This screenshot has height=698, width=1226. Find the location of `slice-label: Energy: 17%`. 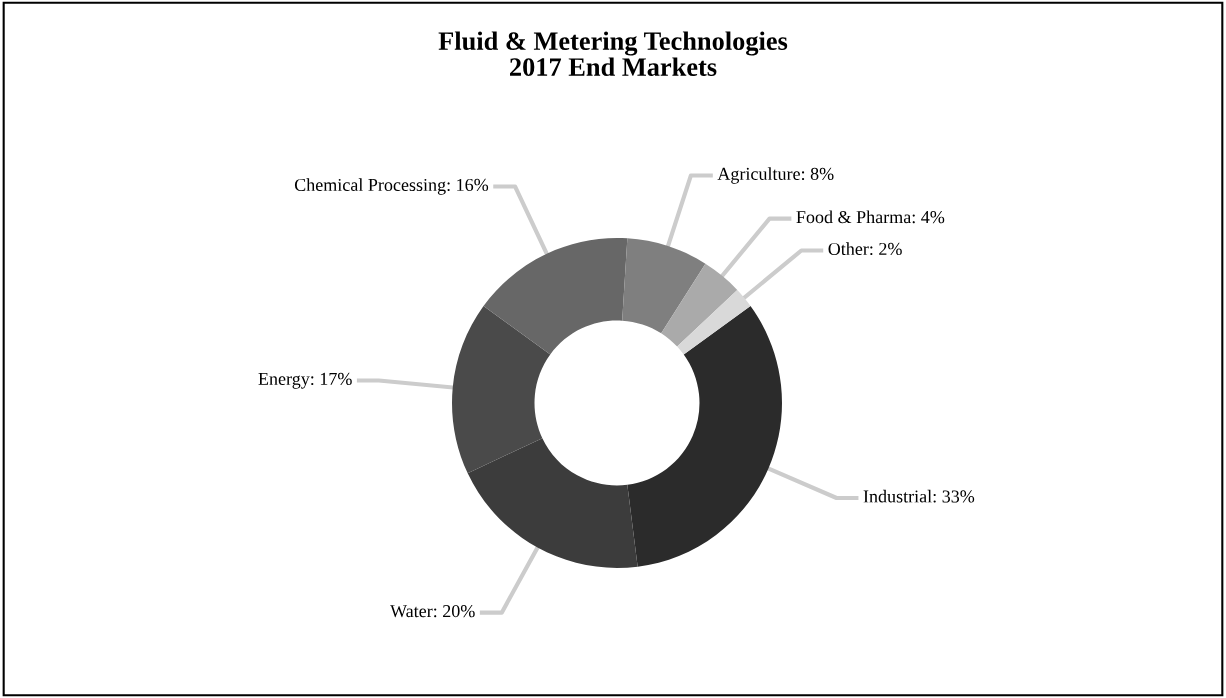

slice-label: Energy: 17% is located at coordinates (305, 380).